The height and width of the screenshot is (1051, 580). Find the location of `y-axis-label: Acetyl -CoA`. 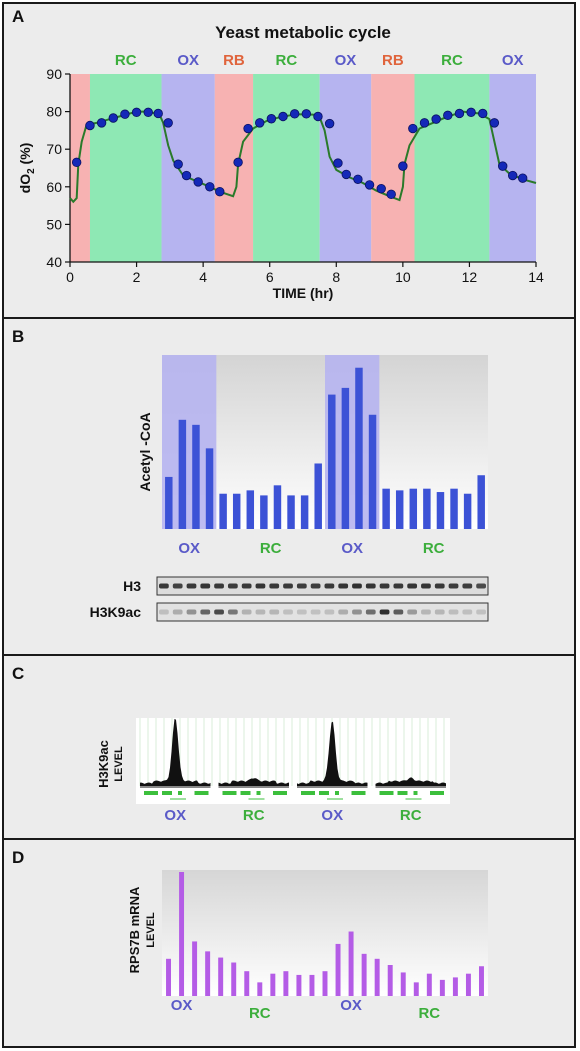

y-axis-label: Acetyl -CoA is located at coordinates (145, 451).